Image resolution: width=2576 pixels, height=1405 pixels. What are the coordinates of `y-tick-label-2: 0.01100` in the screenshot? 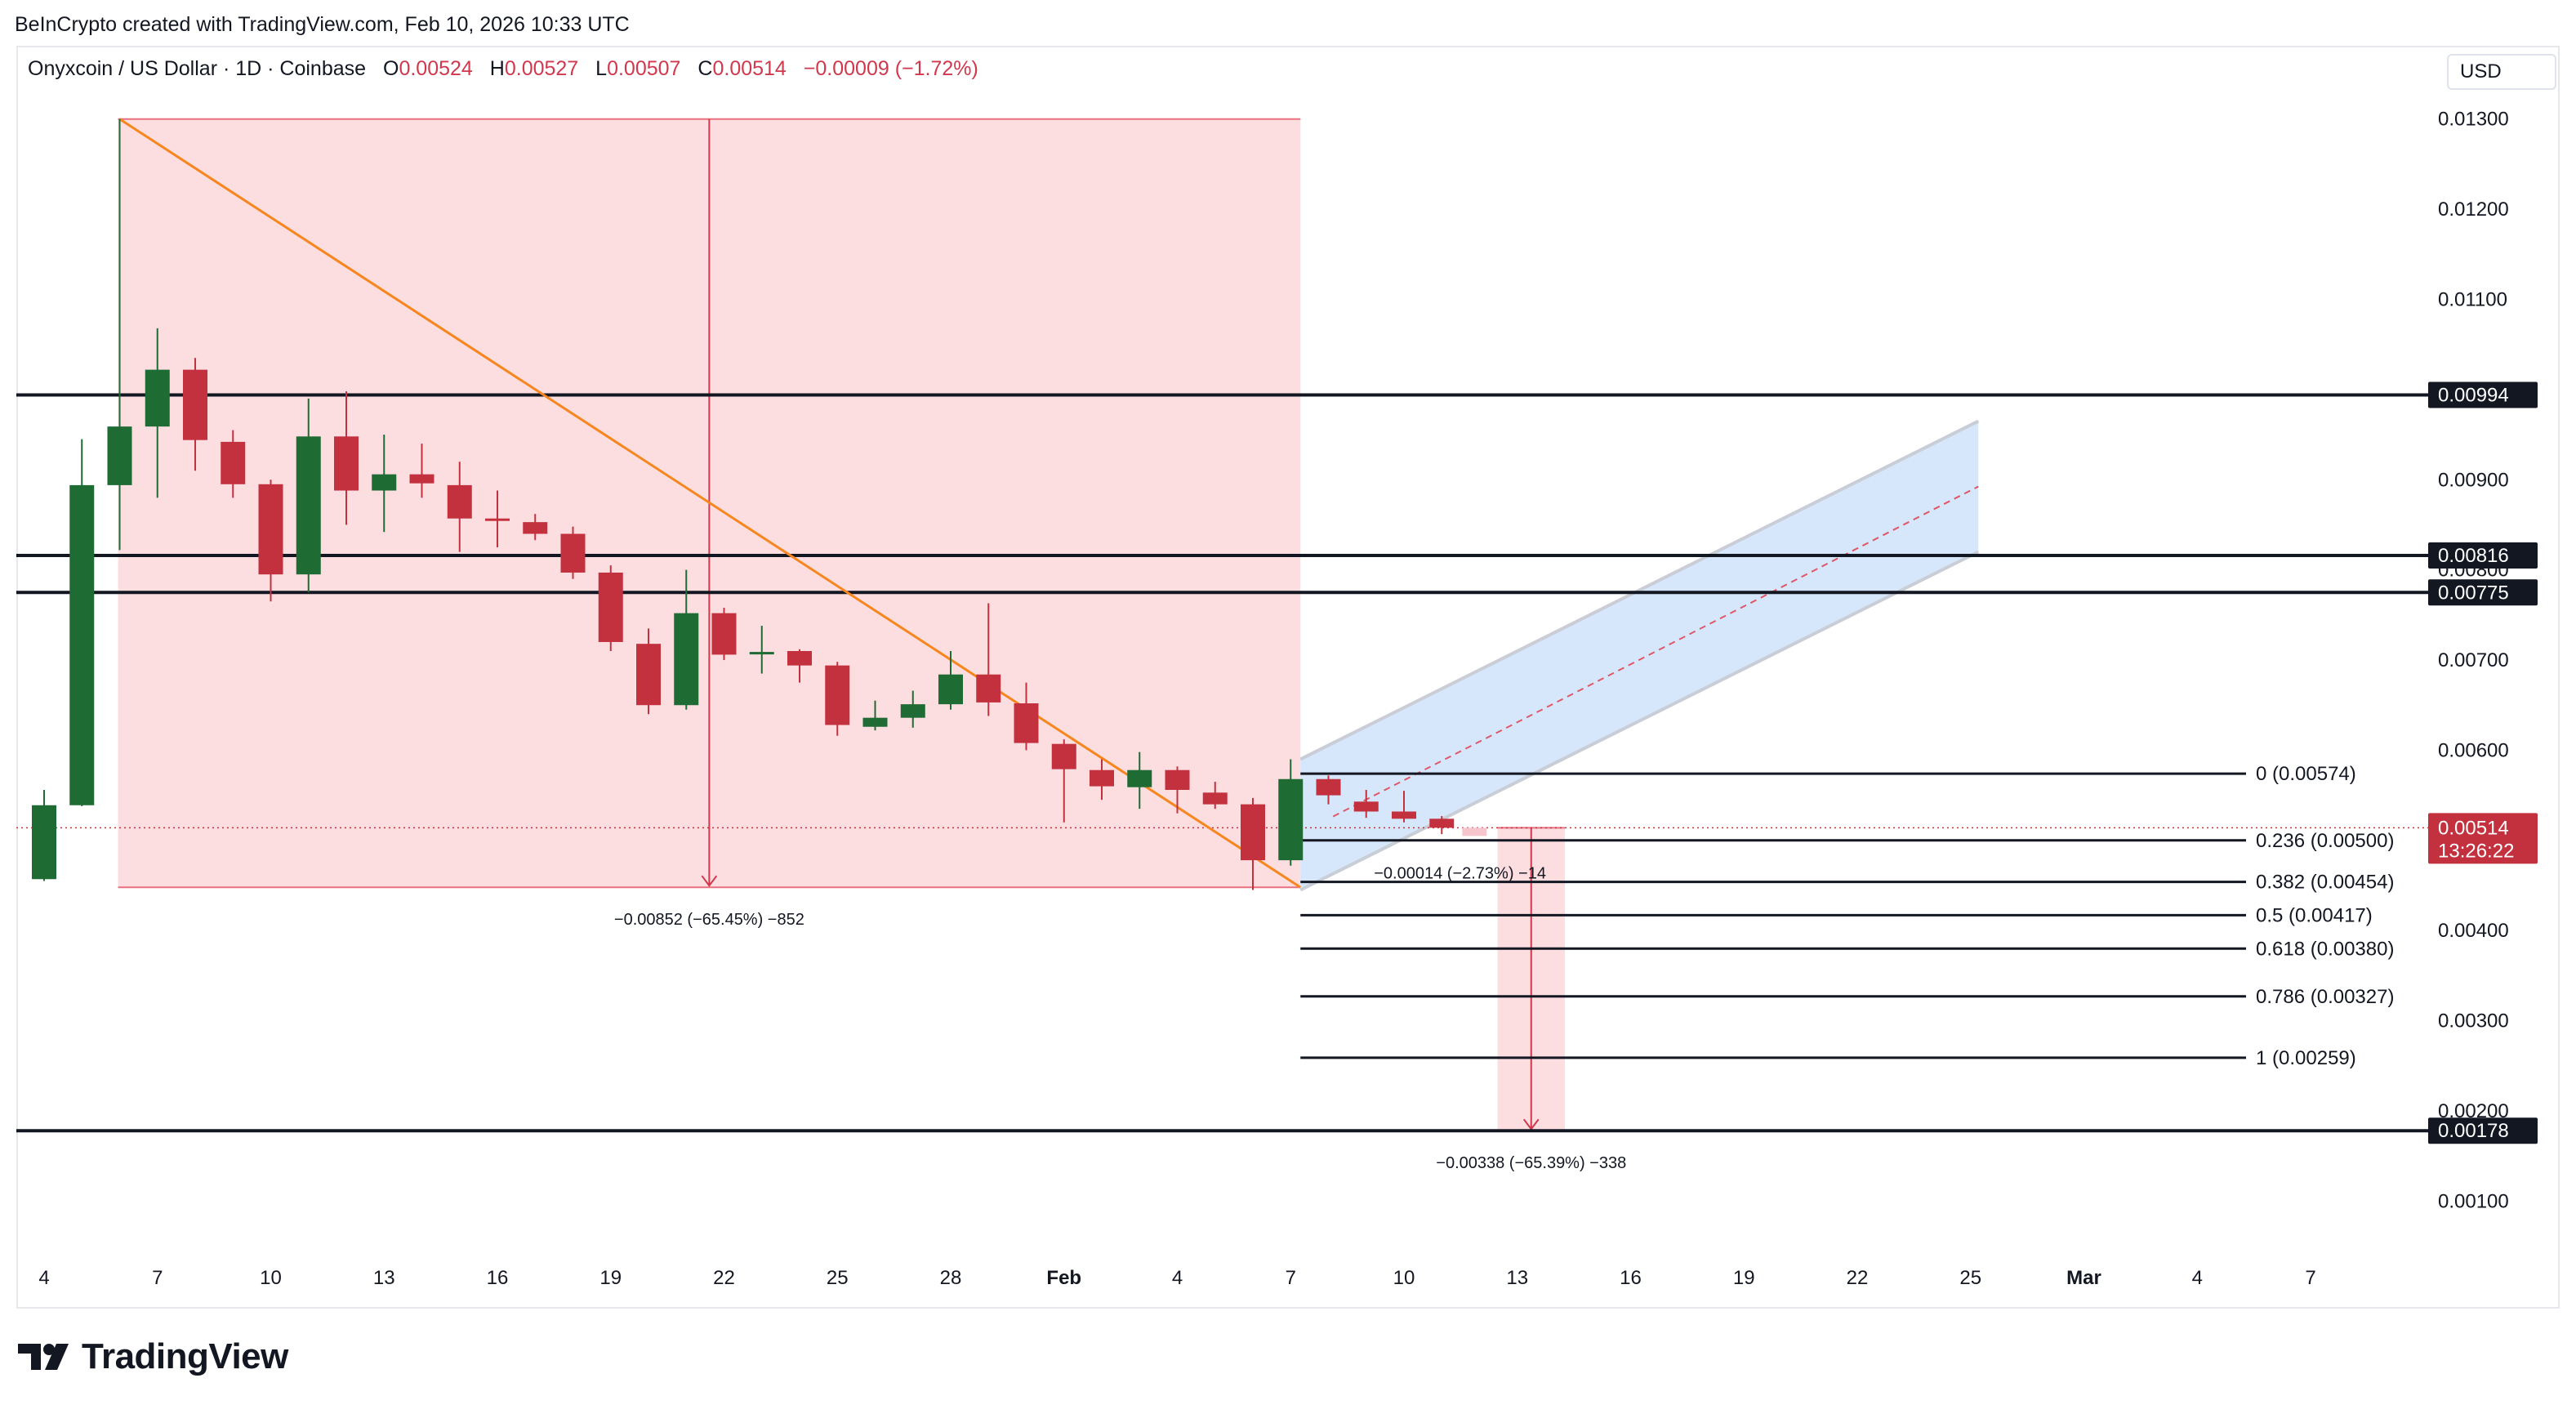 It's located at (2472, 300).